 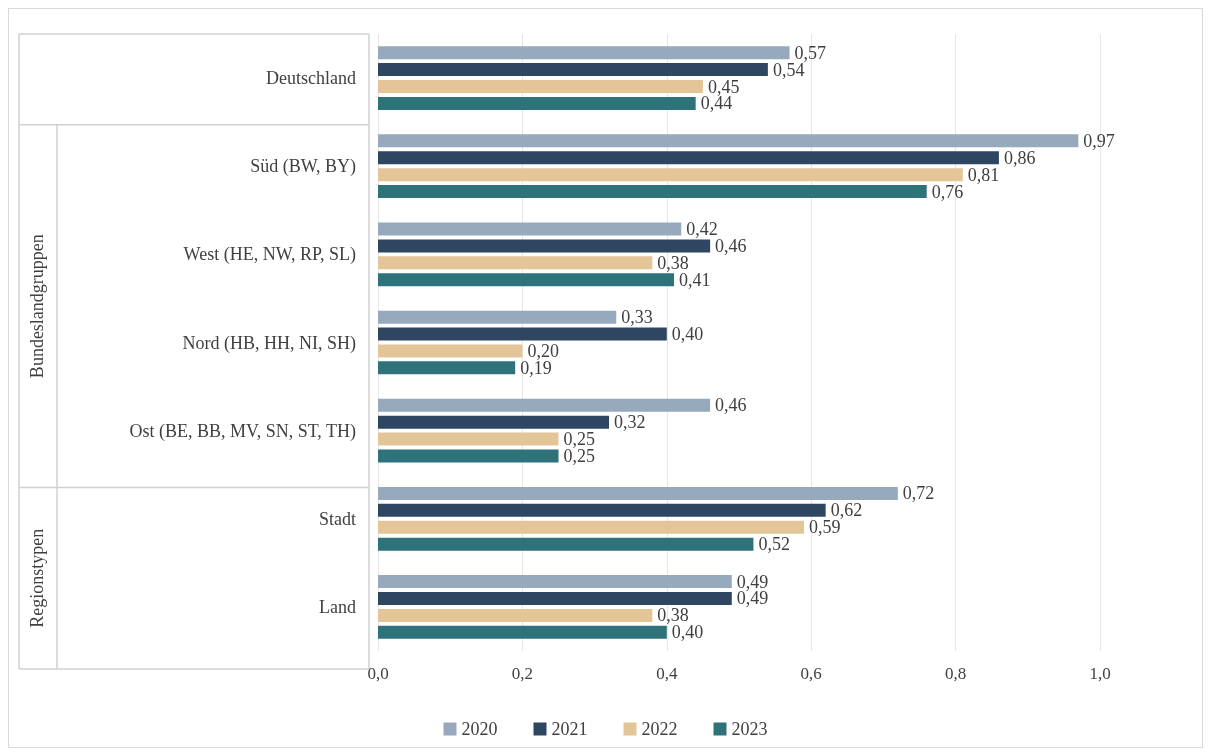 I want to click on y-tick-label: Stadt, so click(x=337, y=518).